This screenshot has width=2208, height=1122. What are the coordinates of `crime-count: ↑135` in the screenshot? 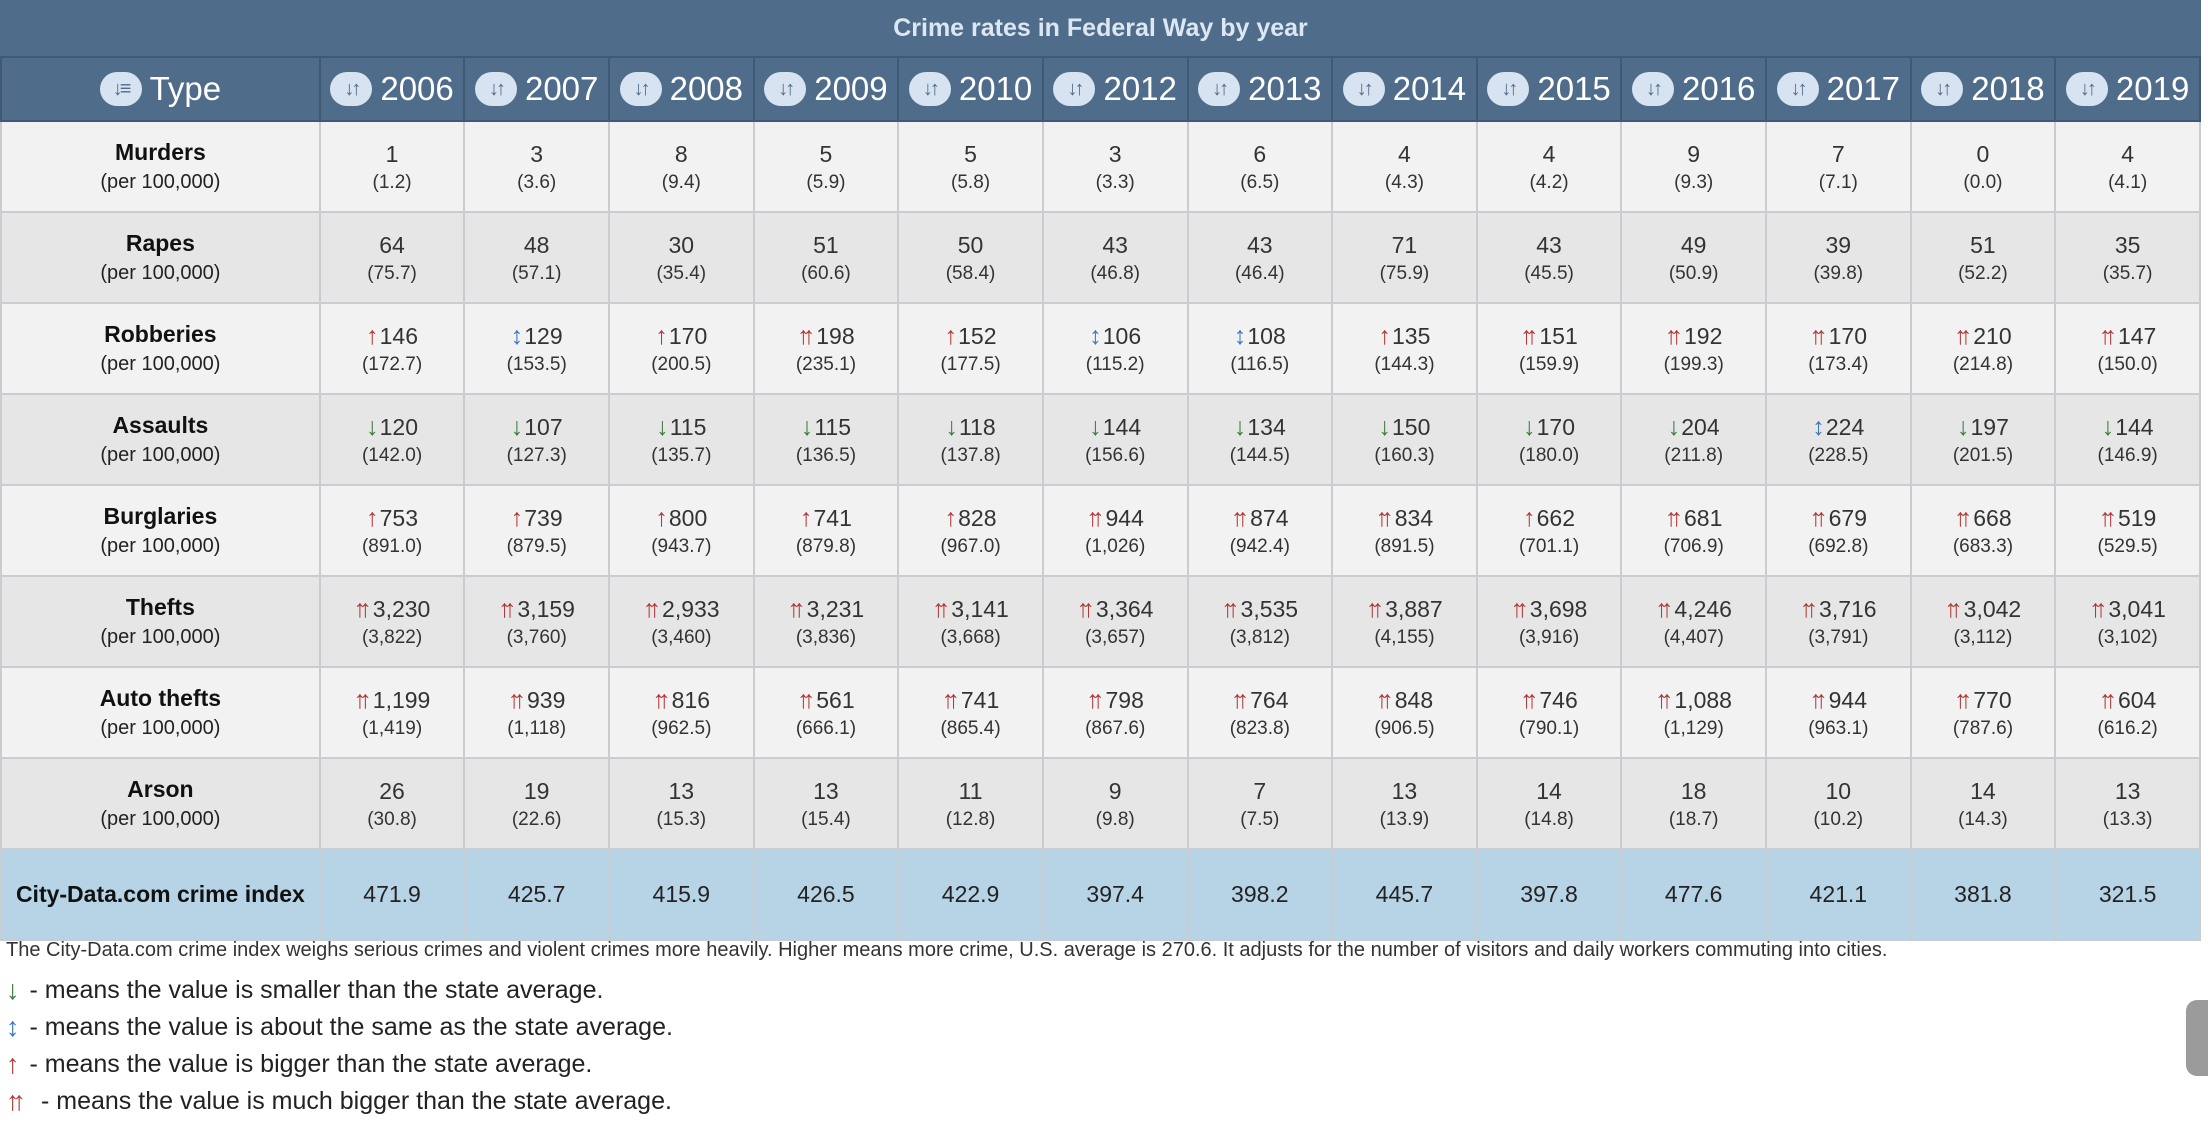 It's located at (1404, 336).